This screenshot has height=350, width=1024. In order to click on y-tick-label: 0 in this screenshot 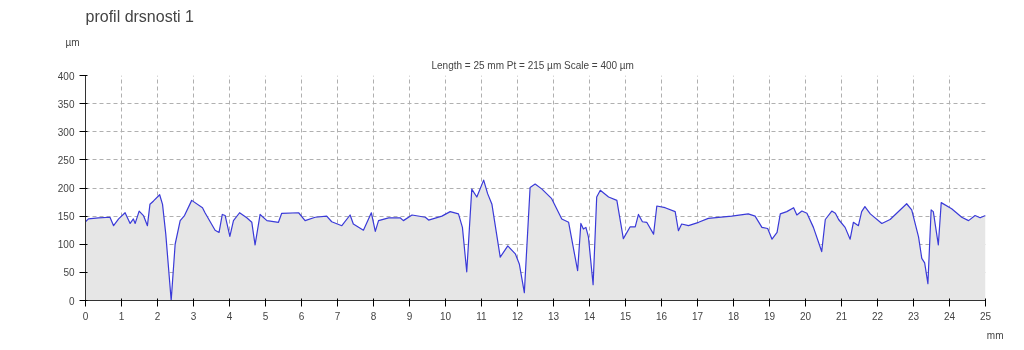, I will do `click(71, 301)`.